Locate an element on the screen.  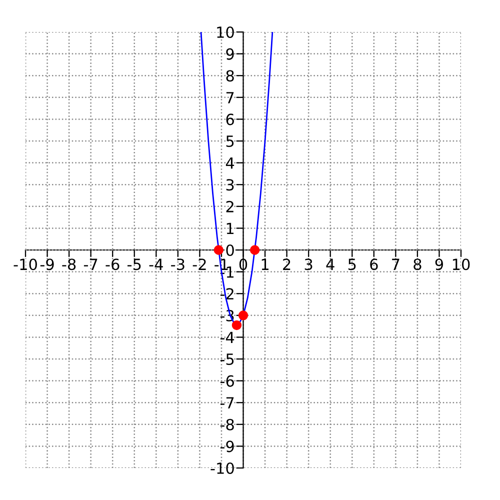
y-tick-label: -10 is located at coordinates (222, 468).